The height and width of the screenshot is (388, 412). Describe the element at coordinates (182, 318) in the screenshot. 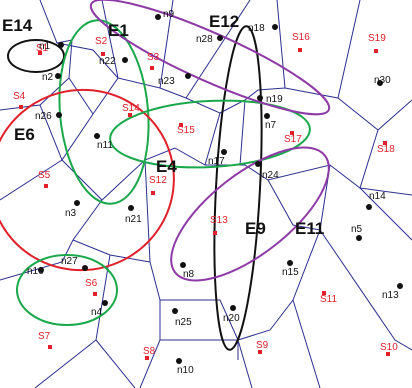

I see `node-n25: n25` at that location.